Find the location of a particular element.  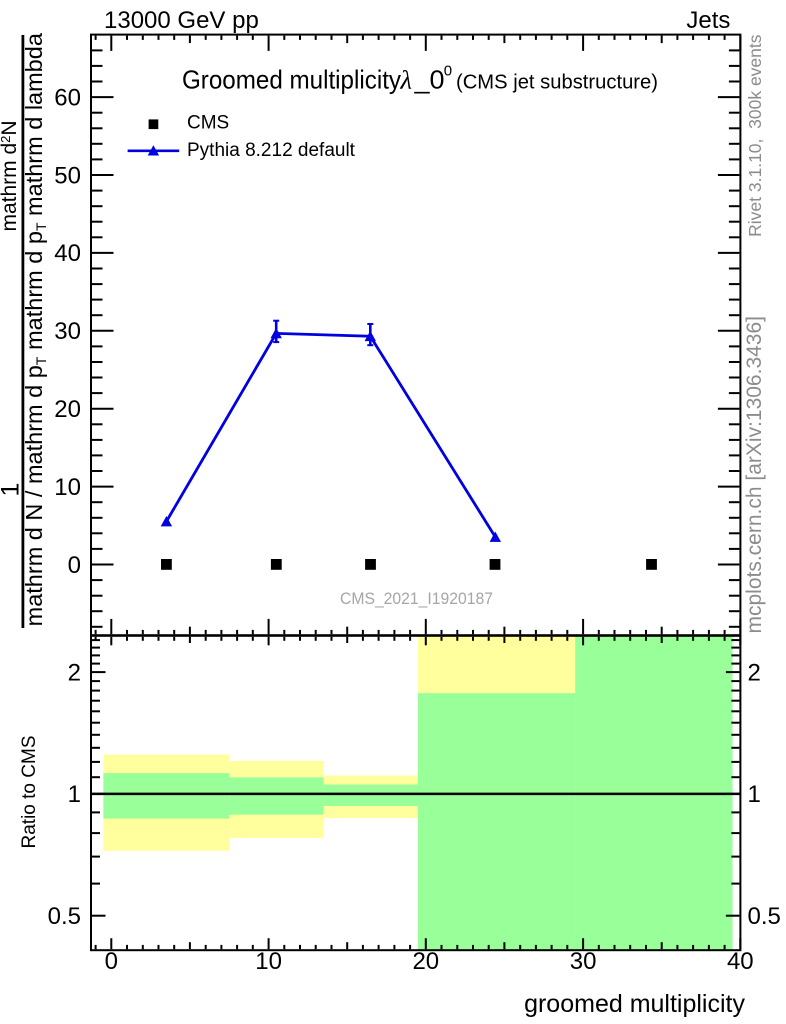

svg-text: Jets is located at coordinates (708, 20).